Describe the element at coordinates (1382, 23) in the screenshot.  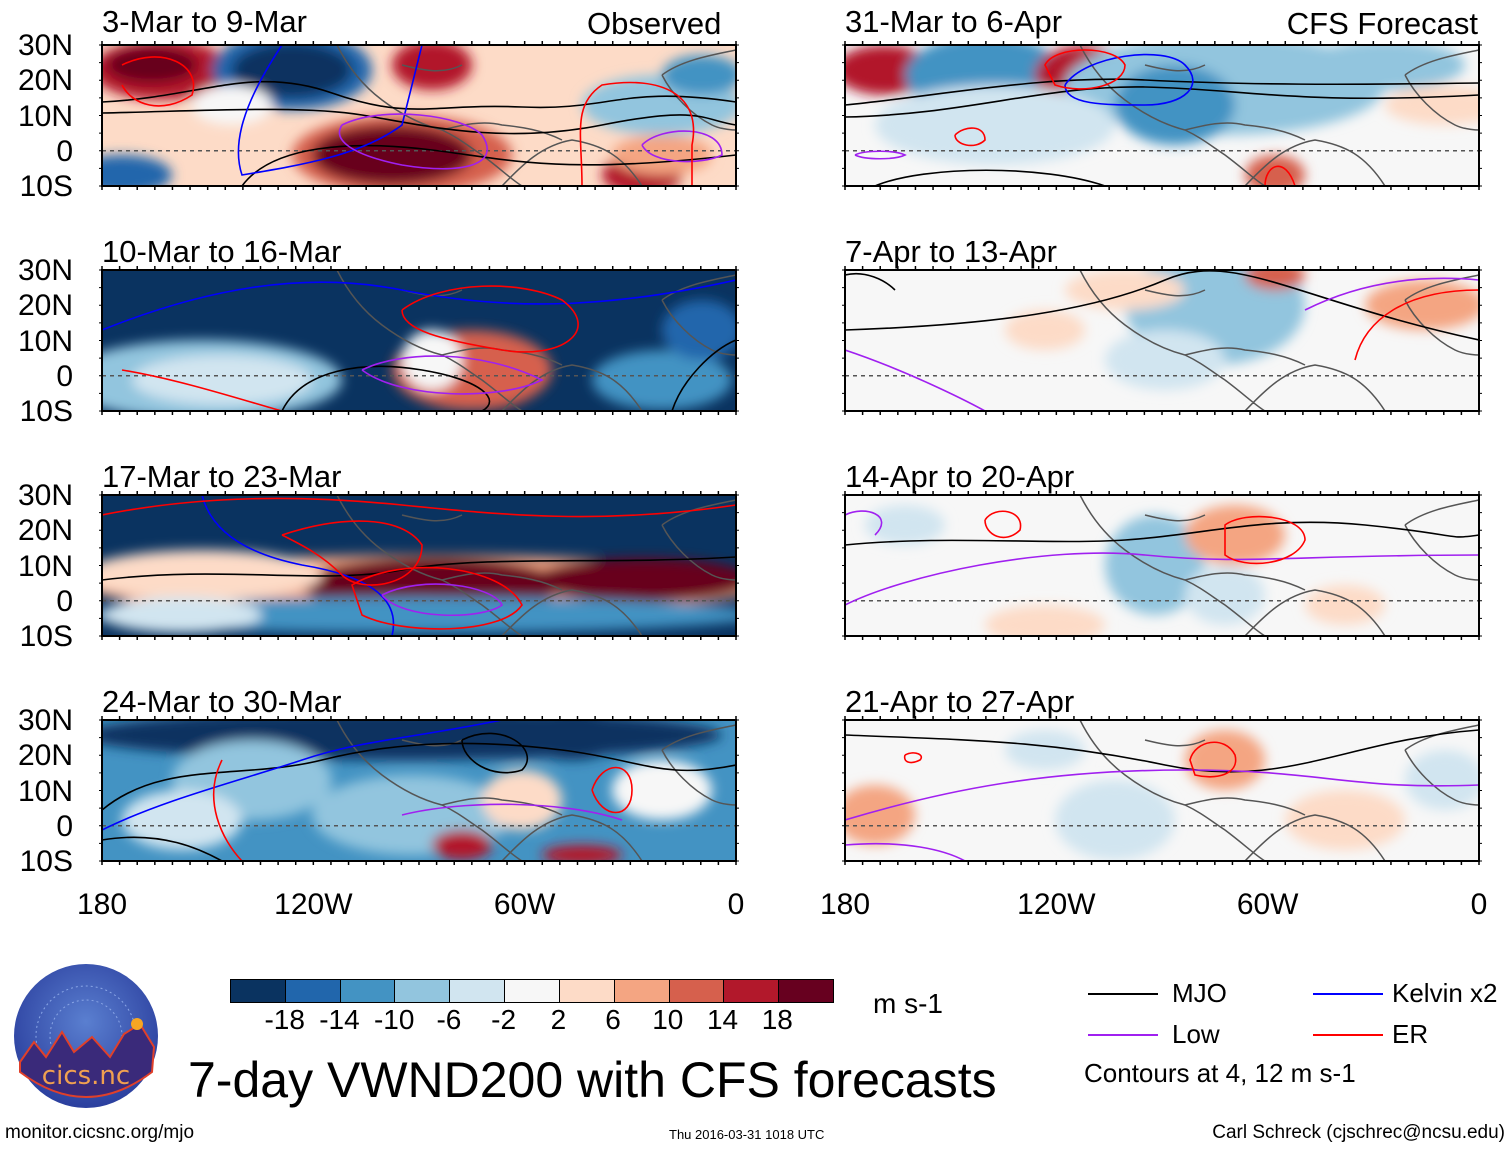
I see `cfs-forecast-label: CFS Forecast` at that location.